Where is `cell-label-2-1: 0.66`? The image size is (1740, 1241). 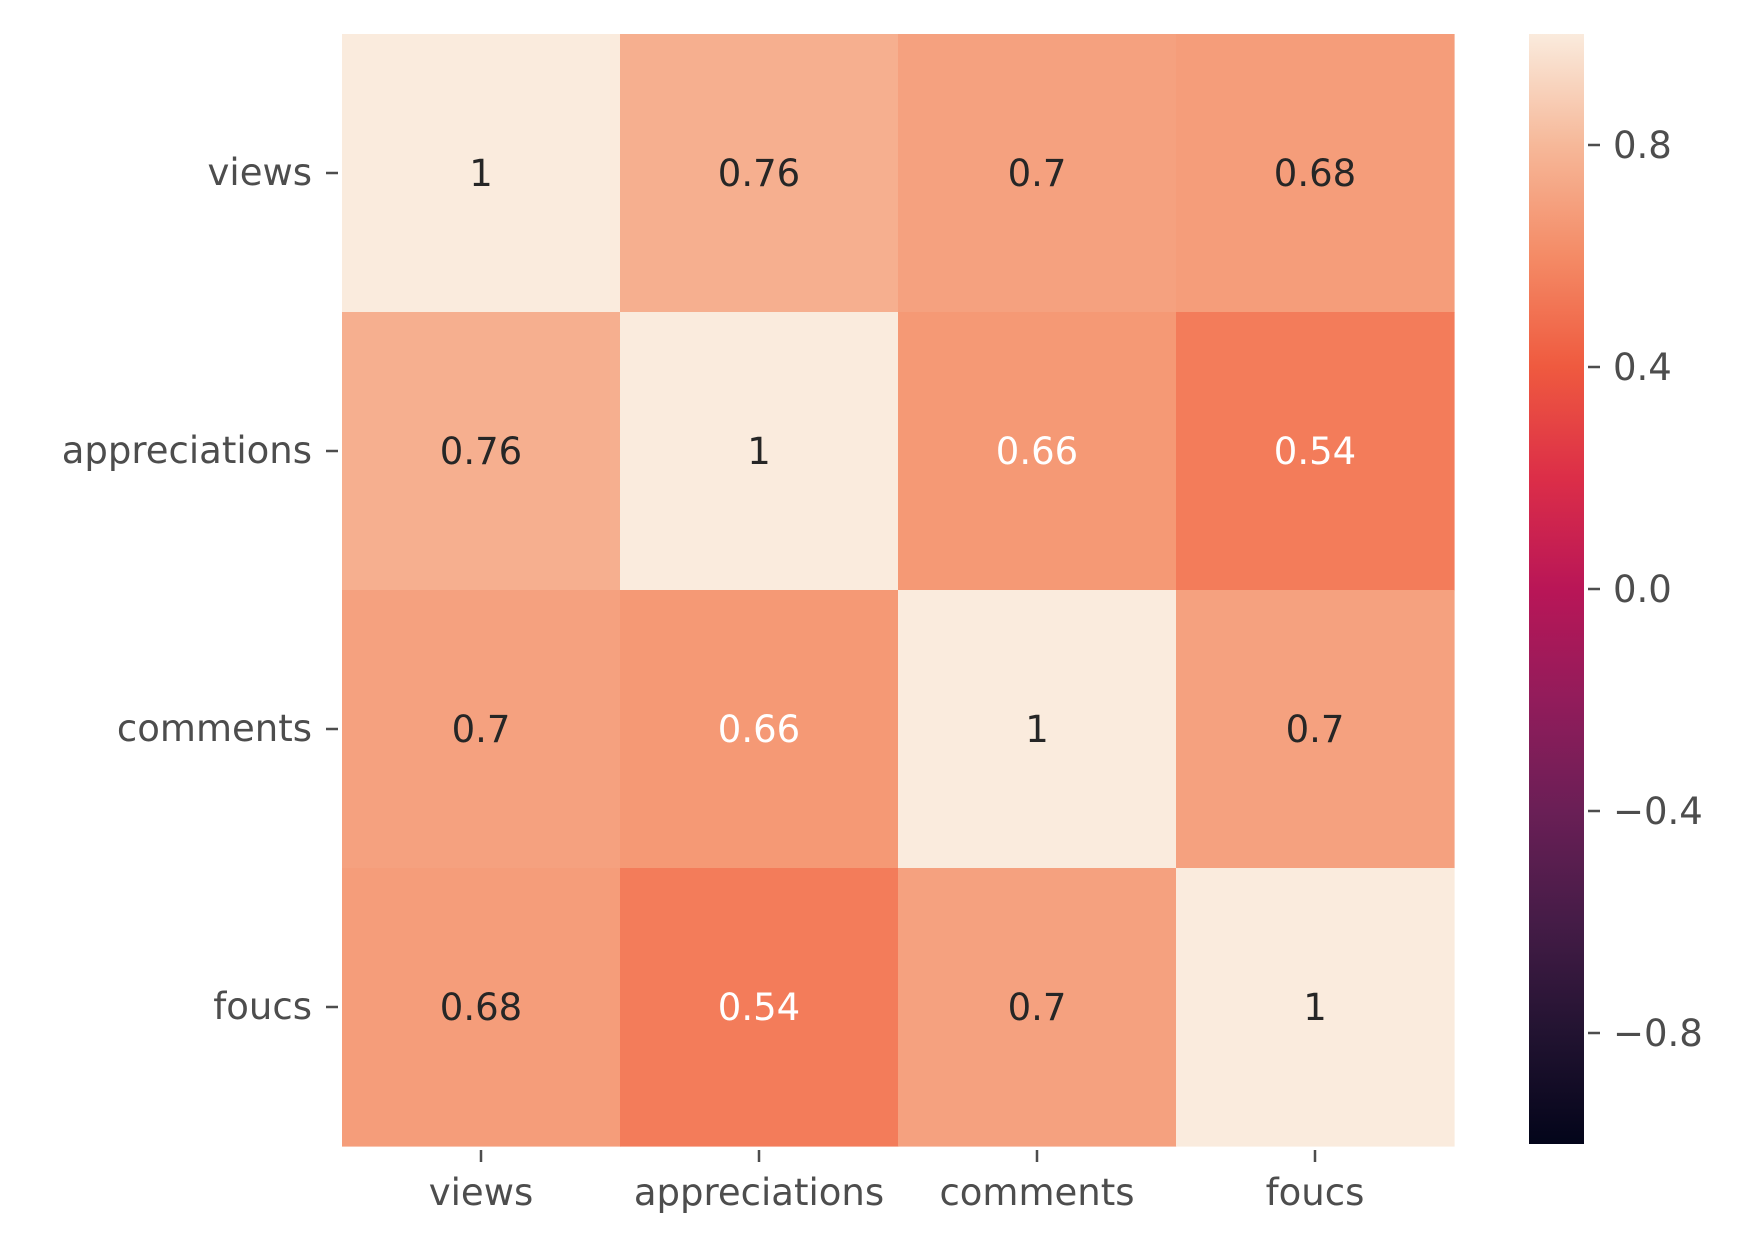 cell-label-2-1: 0.66 is located at coordinates (759, 729).